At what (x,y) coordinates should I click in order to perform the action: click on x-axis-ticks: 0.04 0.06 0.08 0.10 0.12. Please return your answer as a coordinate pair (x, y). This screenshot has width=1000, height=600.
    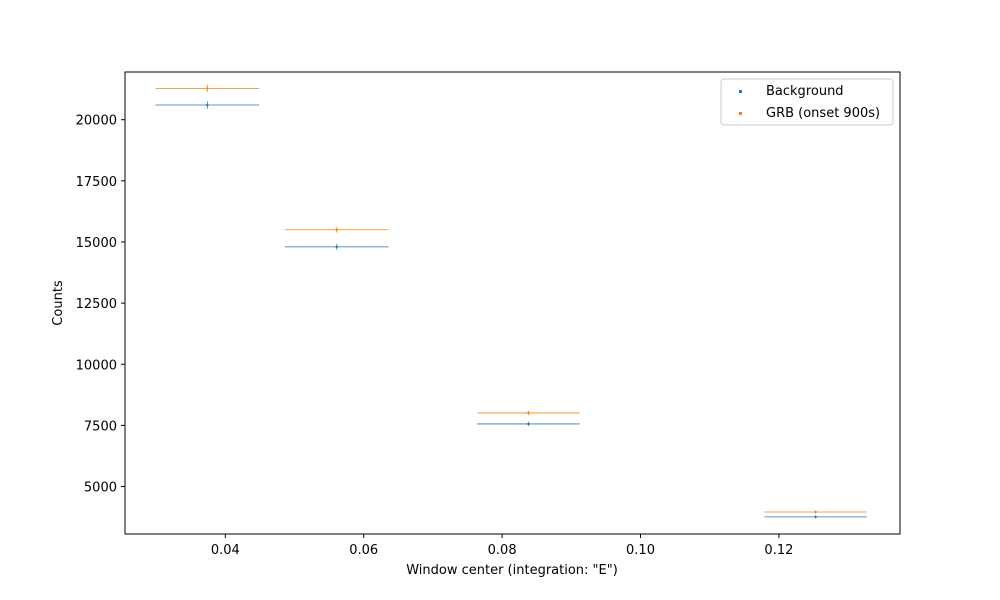
    Looking at the image, I should click on (502, 546).